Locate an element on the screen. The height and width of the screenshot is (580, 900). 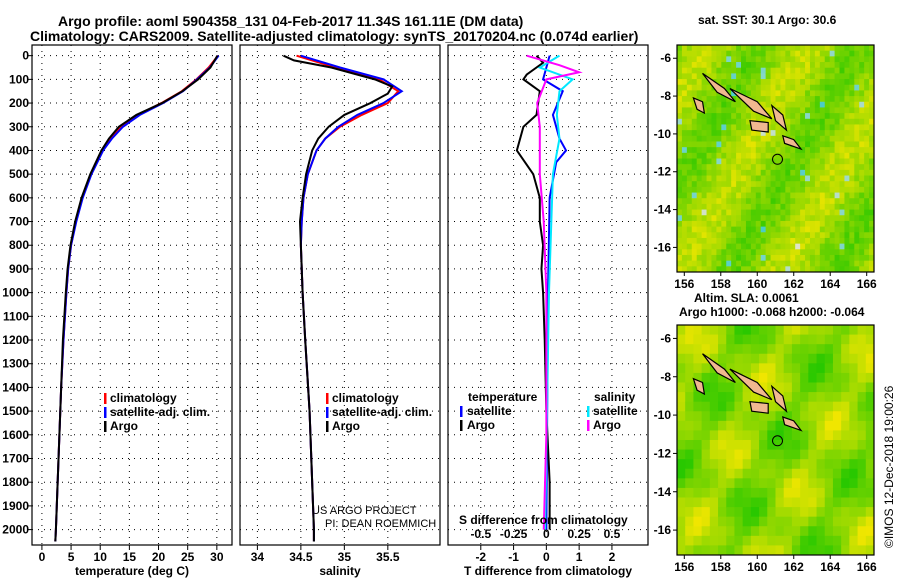
legend-label: climatology is located at coordinates (365, 398).